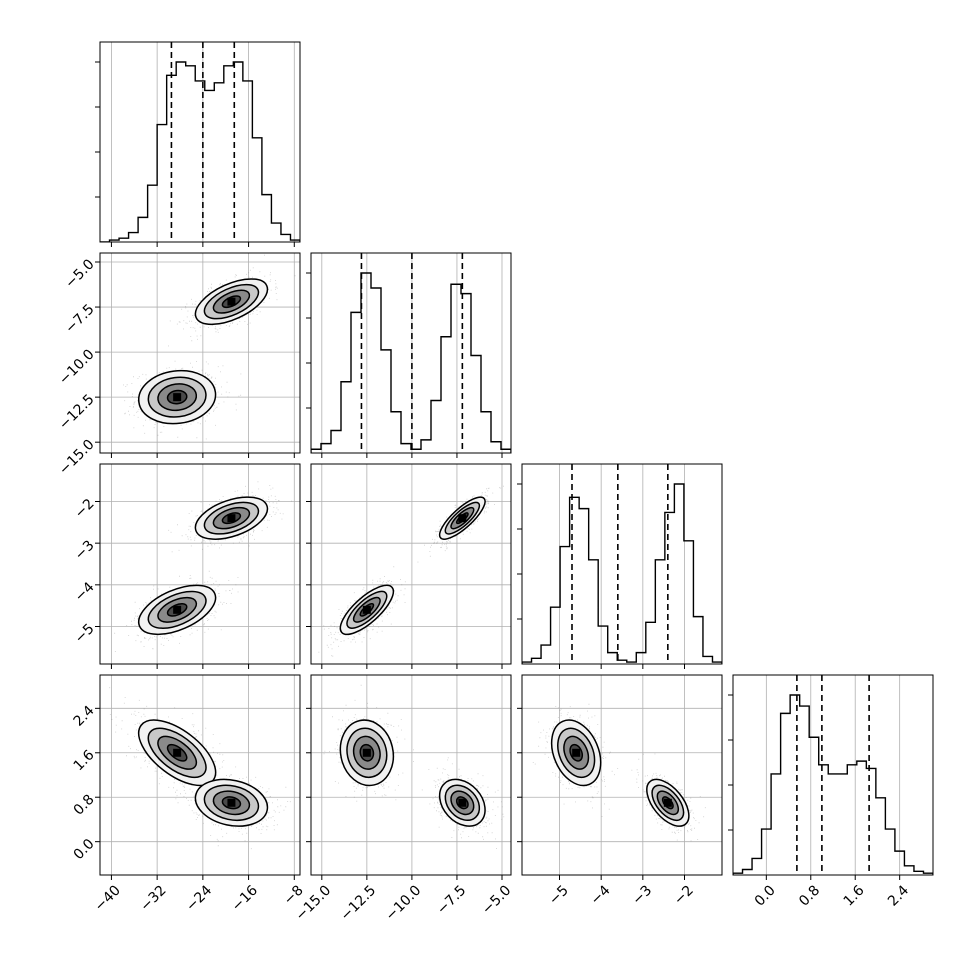 This screenshot has height=970, width=970. Describe the element at coordinates (85, 634) in the screenshot. I see `y-tick-label: −5` at that location.